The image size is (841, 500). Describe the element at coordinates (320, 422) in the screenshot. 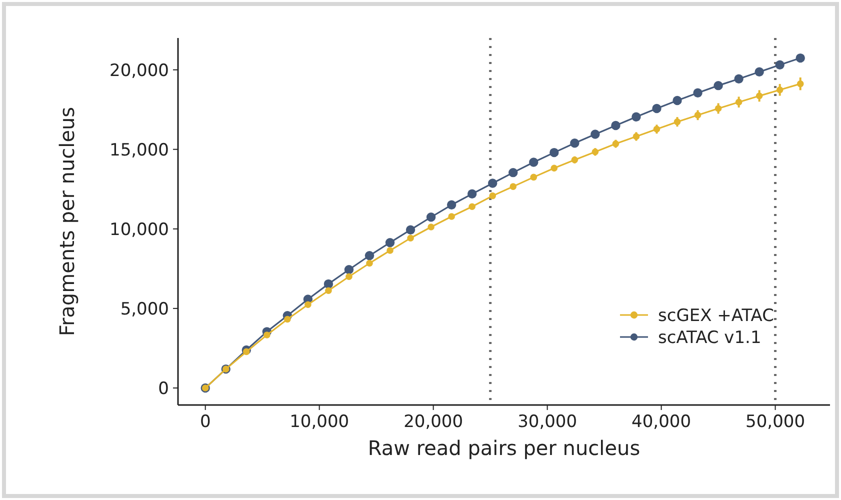

I see `x-tick-label: 10,000` at that location.